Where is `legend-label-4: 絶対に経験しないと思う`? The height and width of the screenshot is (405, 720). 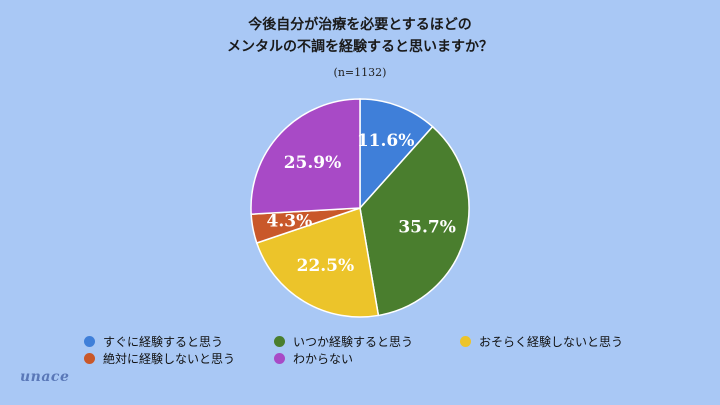 legend-label-4: 絶対に経験しないと思う is located at coordinates (169, 359).